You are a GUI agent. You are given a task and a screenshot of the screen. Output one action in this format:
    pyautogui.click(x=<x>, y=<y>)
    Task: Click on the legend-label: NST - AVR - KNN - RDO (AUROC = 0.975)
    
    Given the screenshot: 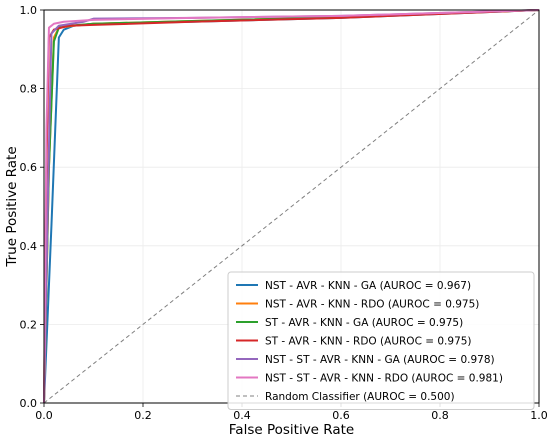 What is the action you would take?
    pyautogui.click(x=372, y=305)
    